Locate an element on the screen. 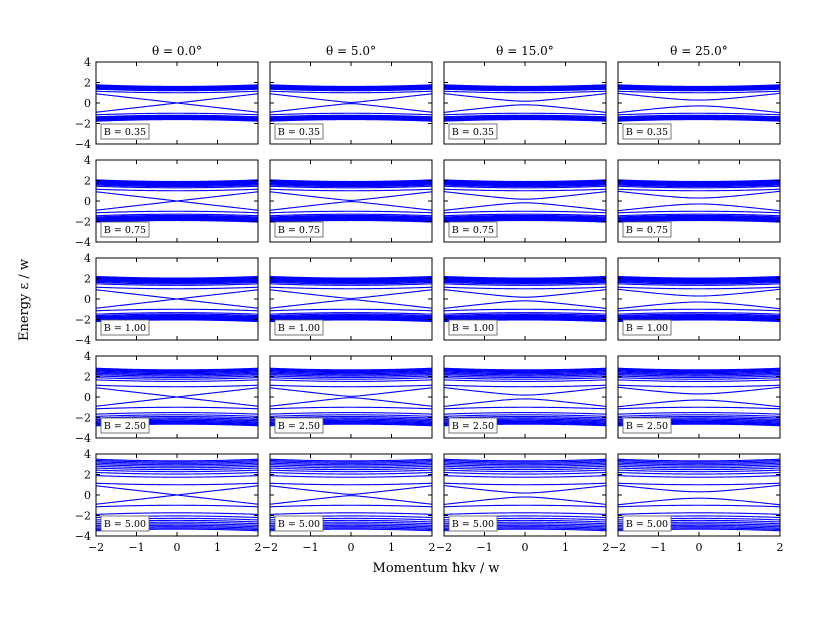 This screenshot has height=617, width=822. x-tick-label: 0 is located at coordinates (177, 547).